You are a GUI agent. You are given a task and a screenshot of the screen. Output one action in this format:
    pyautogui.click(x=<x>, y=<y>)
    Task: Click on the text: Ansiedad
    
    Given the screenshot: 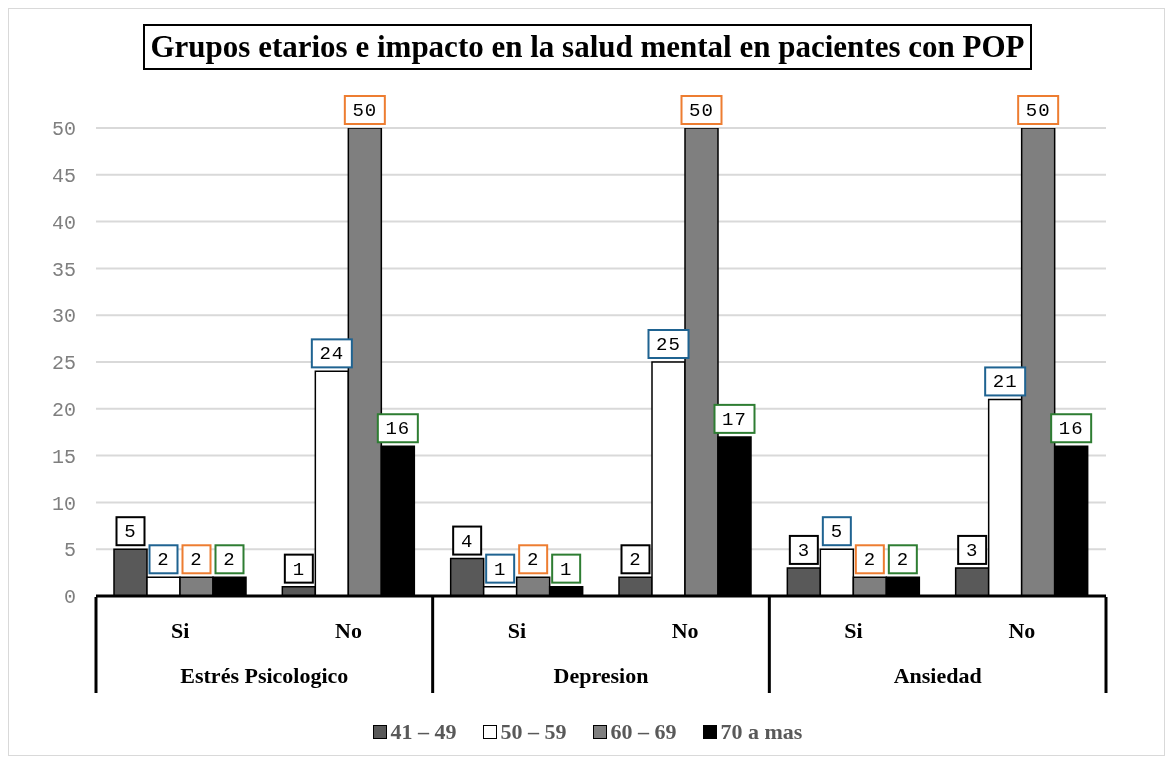 What is the action you would take?
    pyautogui.click(x=937, y=675)
    